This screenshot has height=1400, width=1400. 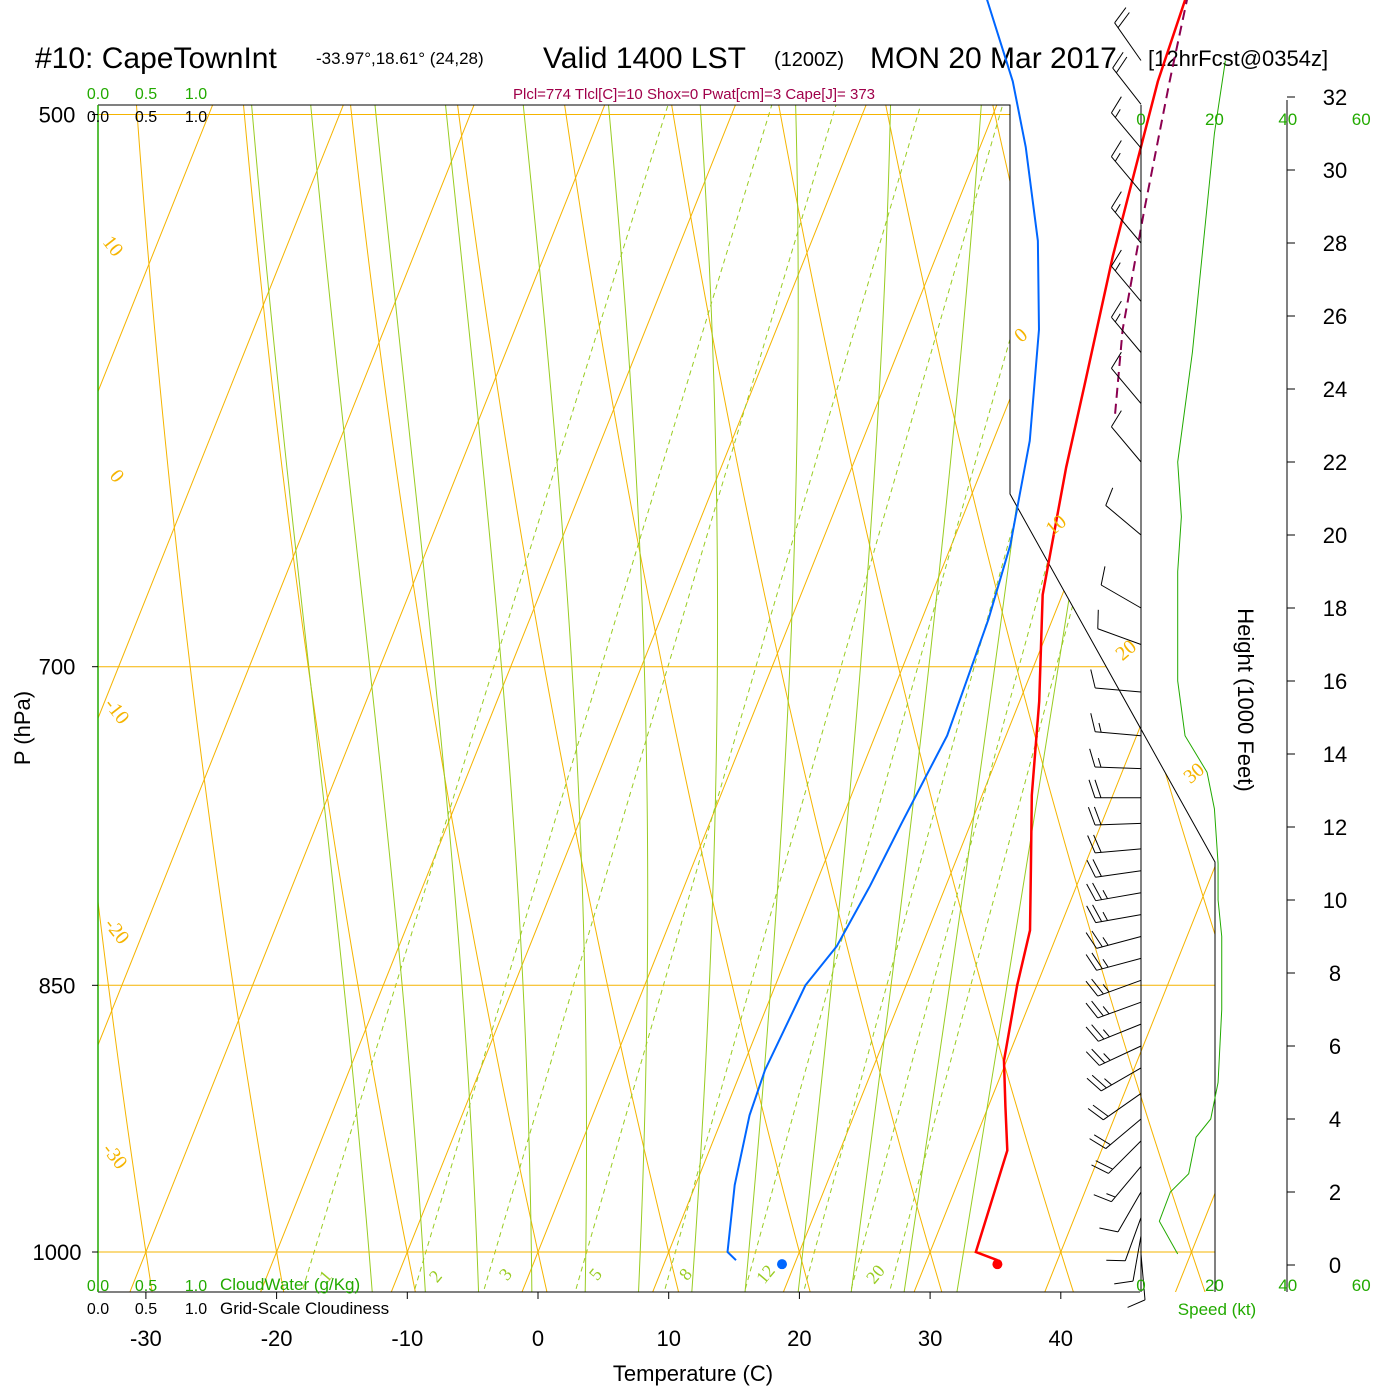 I want to click on x-tick-label: 10, so click(x=668, y=1338).